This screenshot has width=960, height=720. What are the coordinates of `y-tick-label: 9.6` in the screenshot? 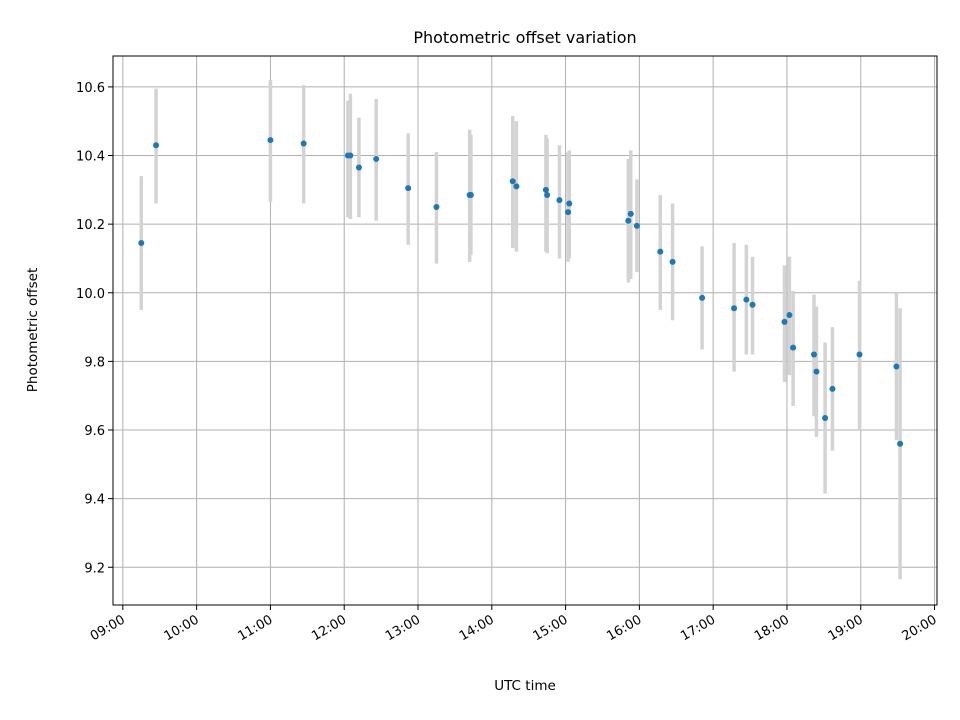 It's located at (94, 431).